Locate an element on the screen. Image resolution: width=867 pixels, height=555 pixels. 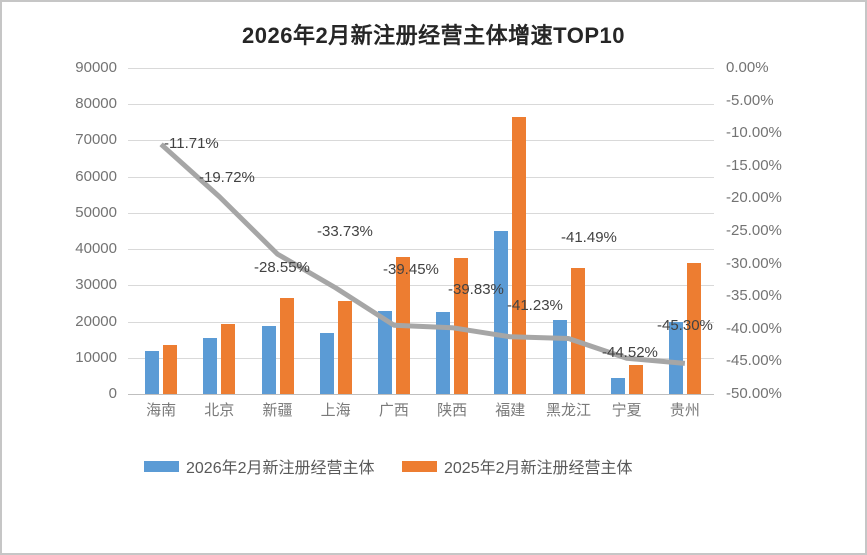
data-label-贵州: -45.30% is located at coordinates (685, 325).